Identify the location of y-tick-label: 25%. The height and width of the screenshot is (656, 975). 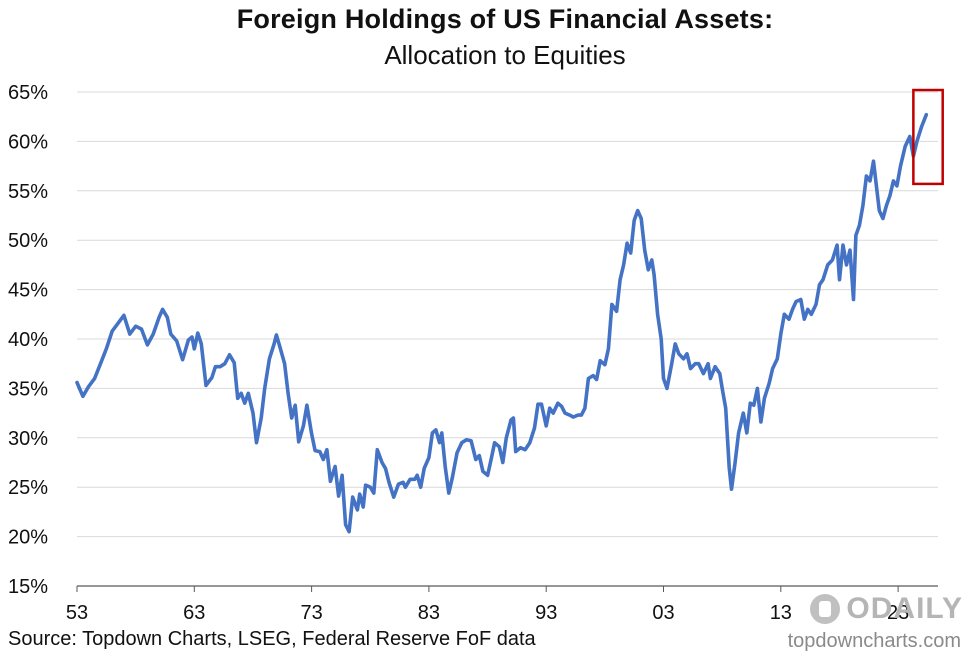
(28, 488).